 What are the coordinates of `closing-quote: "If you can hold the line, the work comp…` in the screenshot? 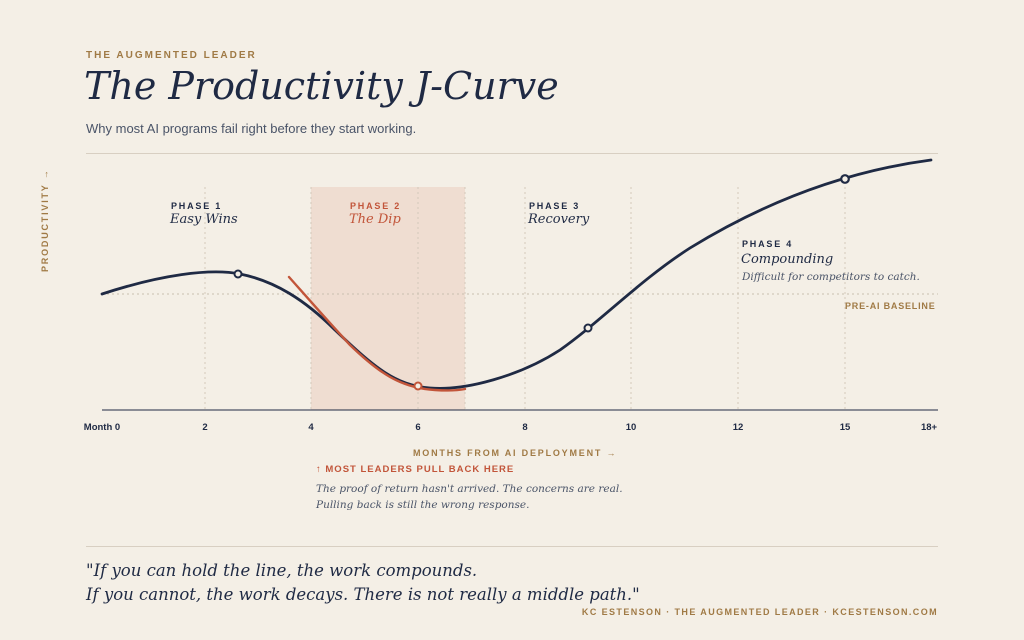 It's located at (363, 583).